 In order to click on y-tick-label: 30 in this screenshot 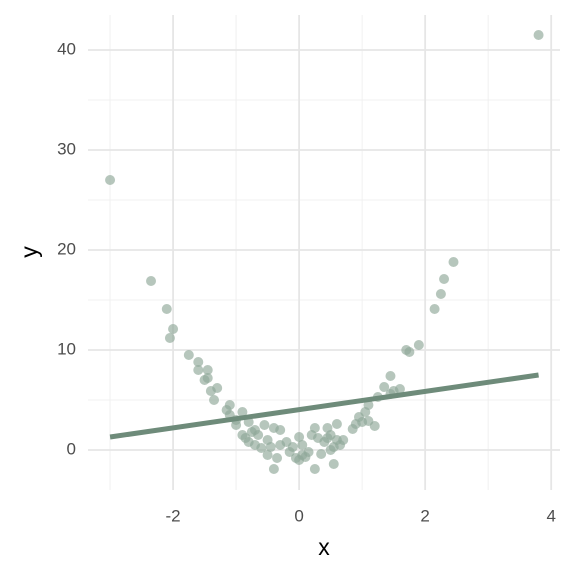, I will do `click(66, 148)`.